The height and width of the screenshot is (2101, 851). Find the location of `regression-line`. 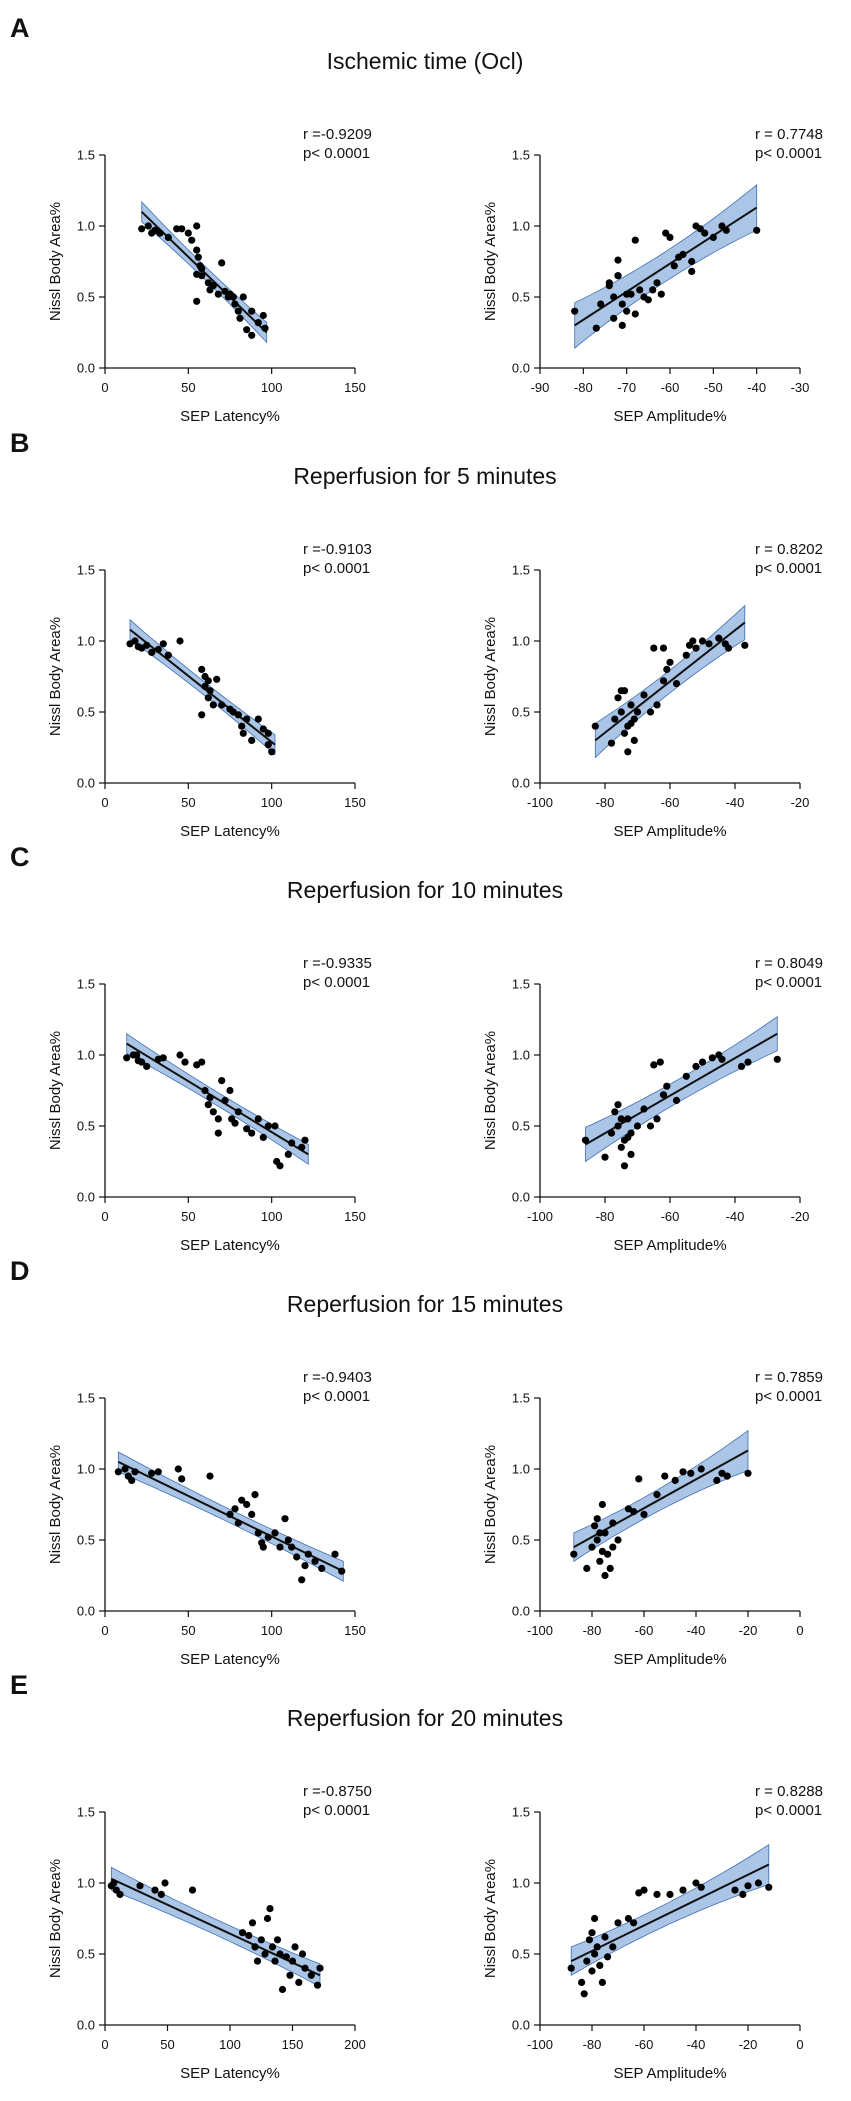

regression-line is located at coordinates (681, 1089).